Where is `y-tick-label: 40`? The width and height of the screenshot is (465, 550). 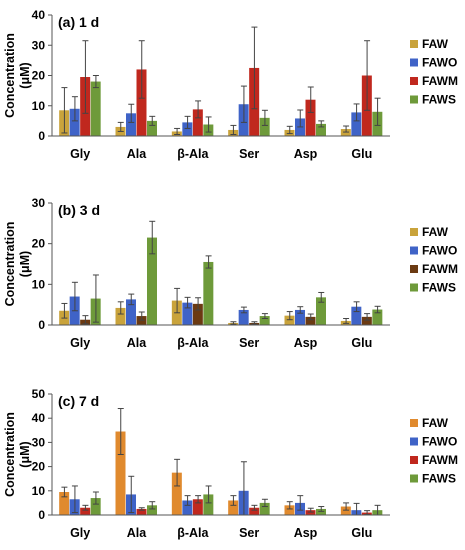
y-tick-label: 40 is located at coordinates (39, 15).